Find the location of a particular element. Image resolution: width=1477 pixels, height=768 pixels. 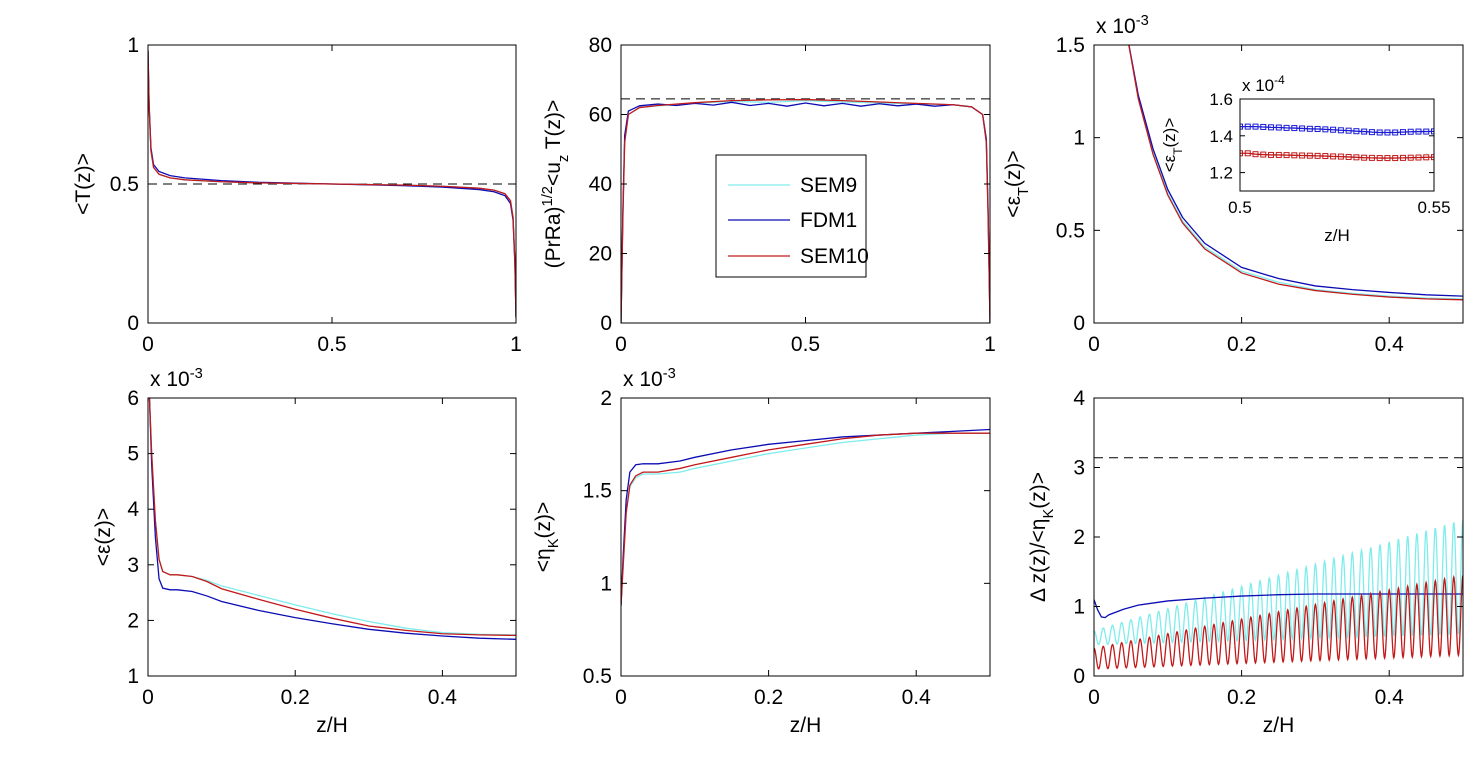

panel-thermal-dissipation: 0 0.2 0.4 0 0.5 1 1.5 x 10-3 <εT(z)> is located at coordinates (1233, 184).